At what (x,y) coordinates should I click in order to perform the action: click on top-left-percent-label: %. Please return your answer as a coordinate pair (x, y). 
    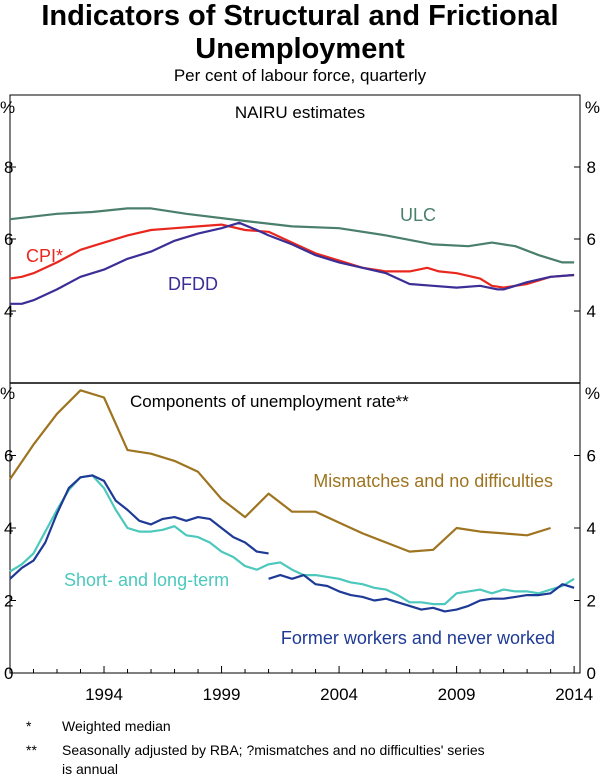
    Looking at the image, I should click on (7, 107).